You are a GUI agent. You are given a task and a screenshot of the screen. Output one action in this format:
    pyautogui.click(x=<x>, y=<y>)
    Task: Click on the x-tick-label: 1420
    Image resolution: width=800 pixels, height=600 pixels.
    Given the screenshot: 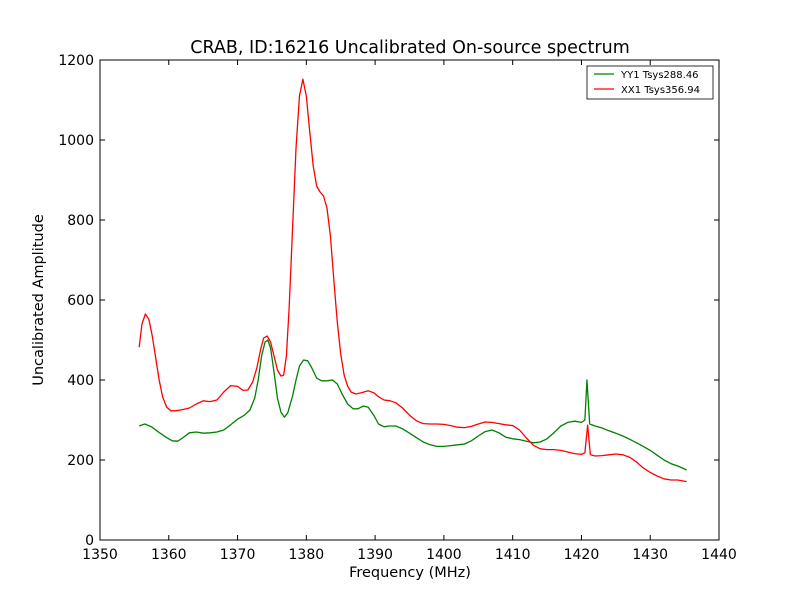 What is the action you would take?
    pyautogui.click(x=582, y=555)
    